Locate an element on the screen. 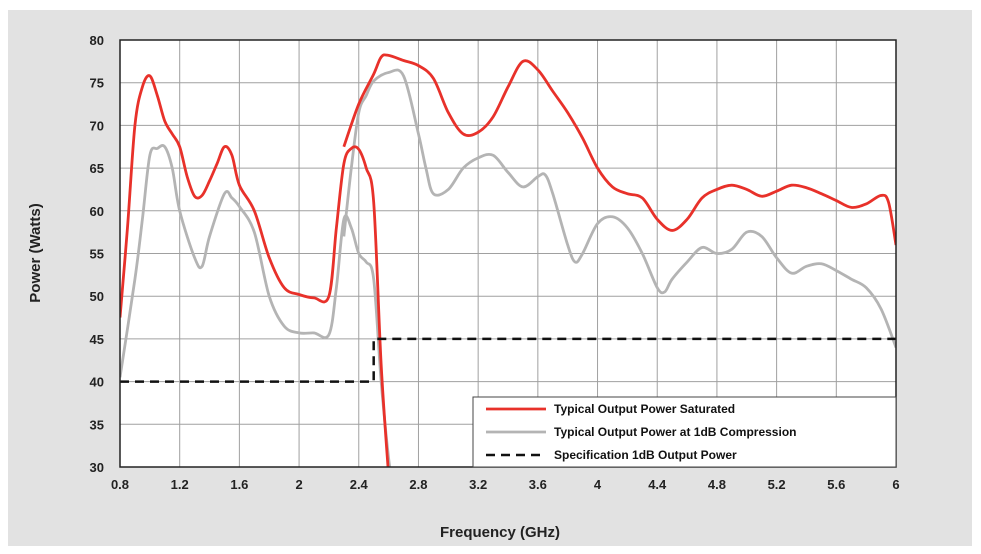 This screenshot has height=554, width=981. y-tick-label: 50 is located at coordinates (97, 296).